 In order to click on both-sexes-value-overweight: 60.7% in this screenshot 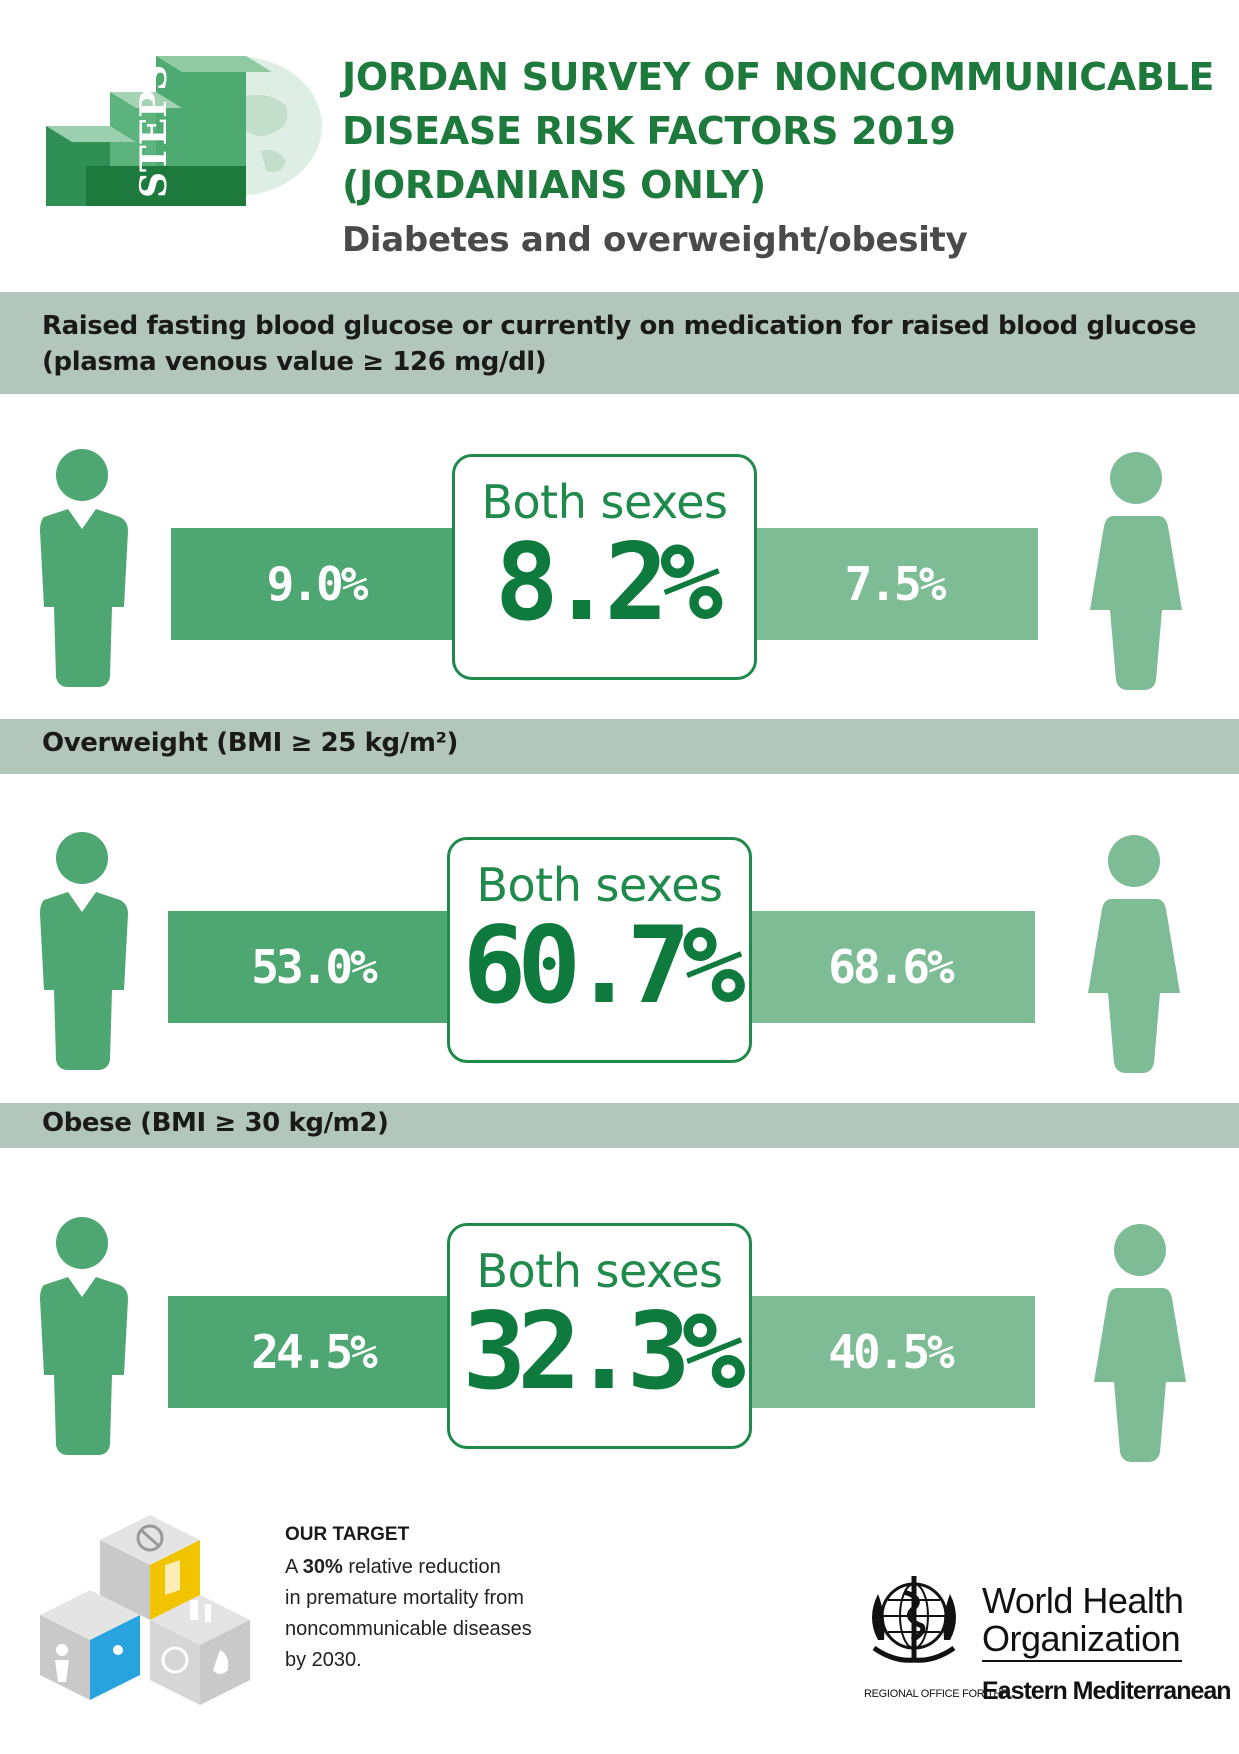, I will do `click(603, 965)`.